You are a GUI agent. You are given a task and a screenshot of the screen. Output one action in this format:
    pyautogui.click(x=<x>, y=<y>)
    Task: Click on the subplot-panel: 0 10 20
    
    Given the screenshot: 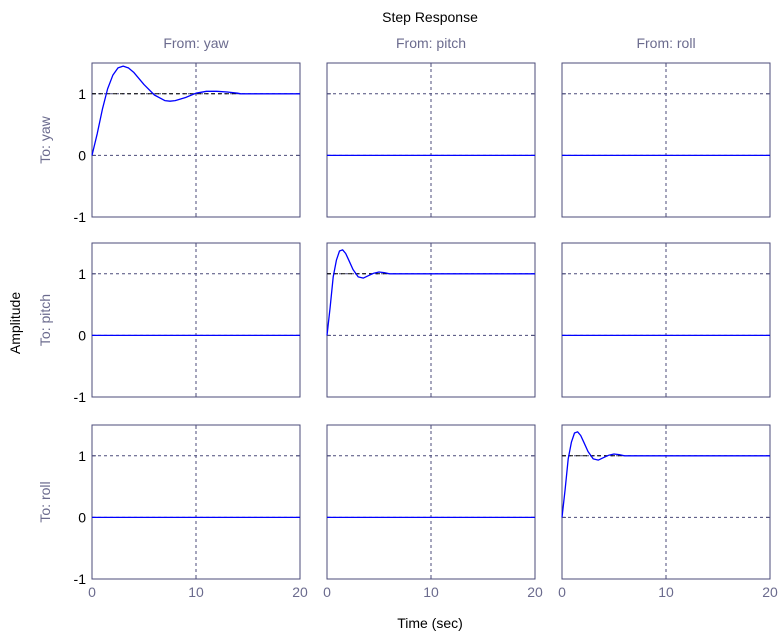 What is the action you would take?
    pyautogui.click(x=668, y=512)
    